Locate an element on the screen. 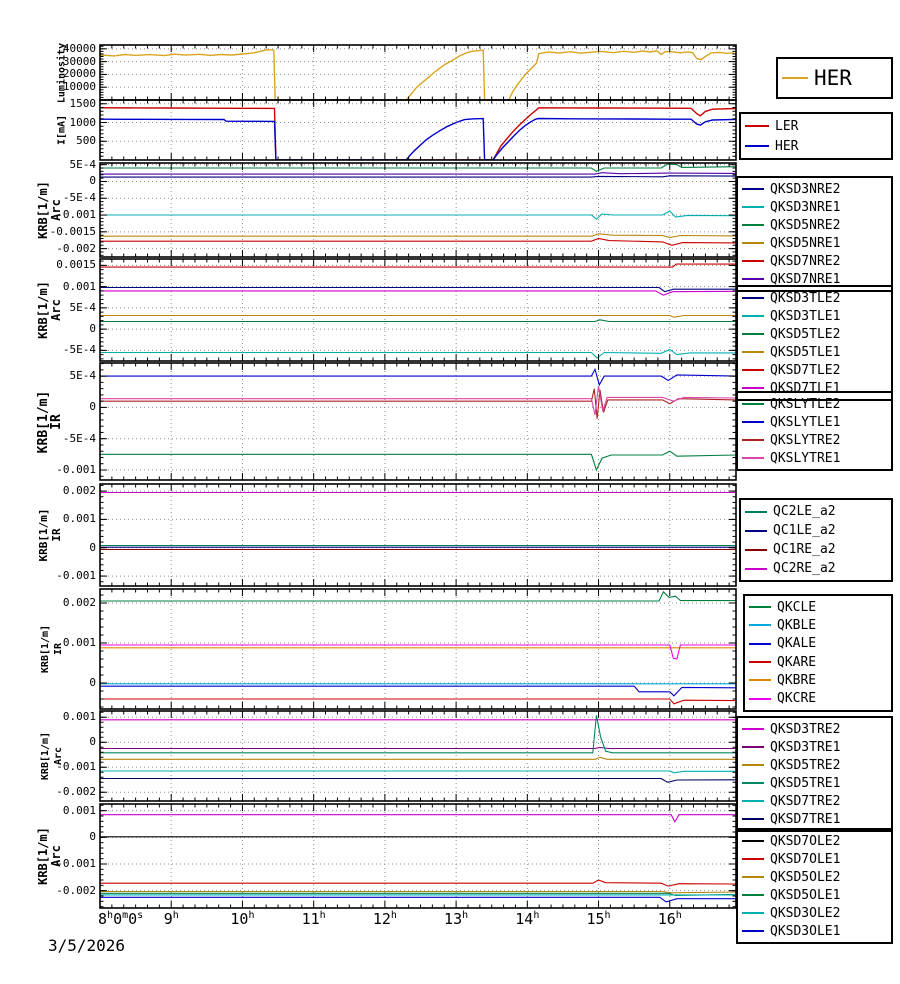 The height and width of the screenshot is (984, 900). legend-entry-label: QKSD3NRE2 is located at coordinates (805, 189).